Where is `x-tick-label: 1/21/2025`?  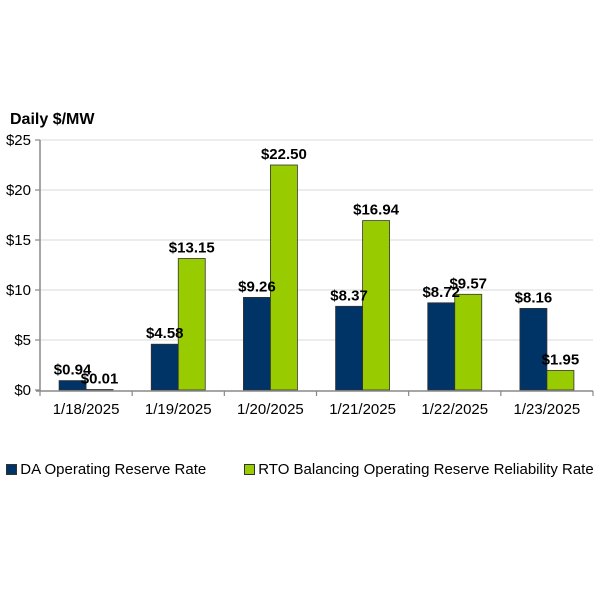
x-tick-label: 1/21/2025 is located at coordinates (362, 409).